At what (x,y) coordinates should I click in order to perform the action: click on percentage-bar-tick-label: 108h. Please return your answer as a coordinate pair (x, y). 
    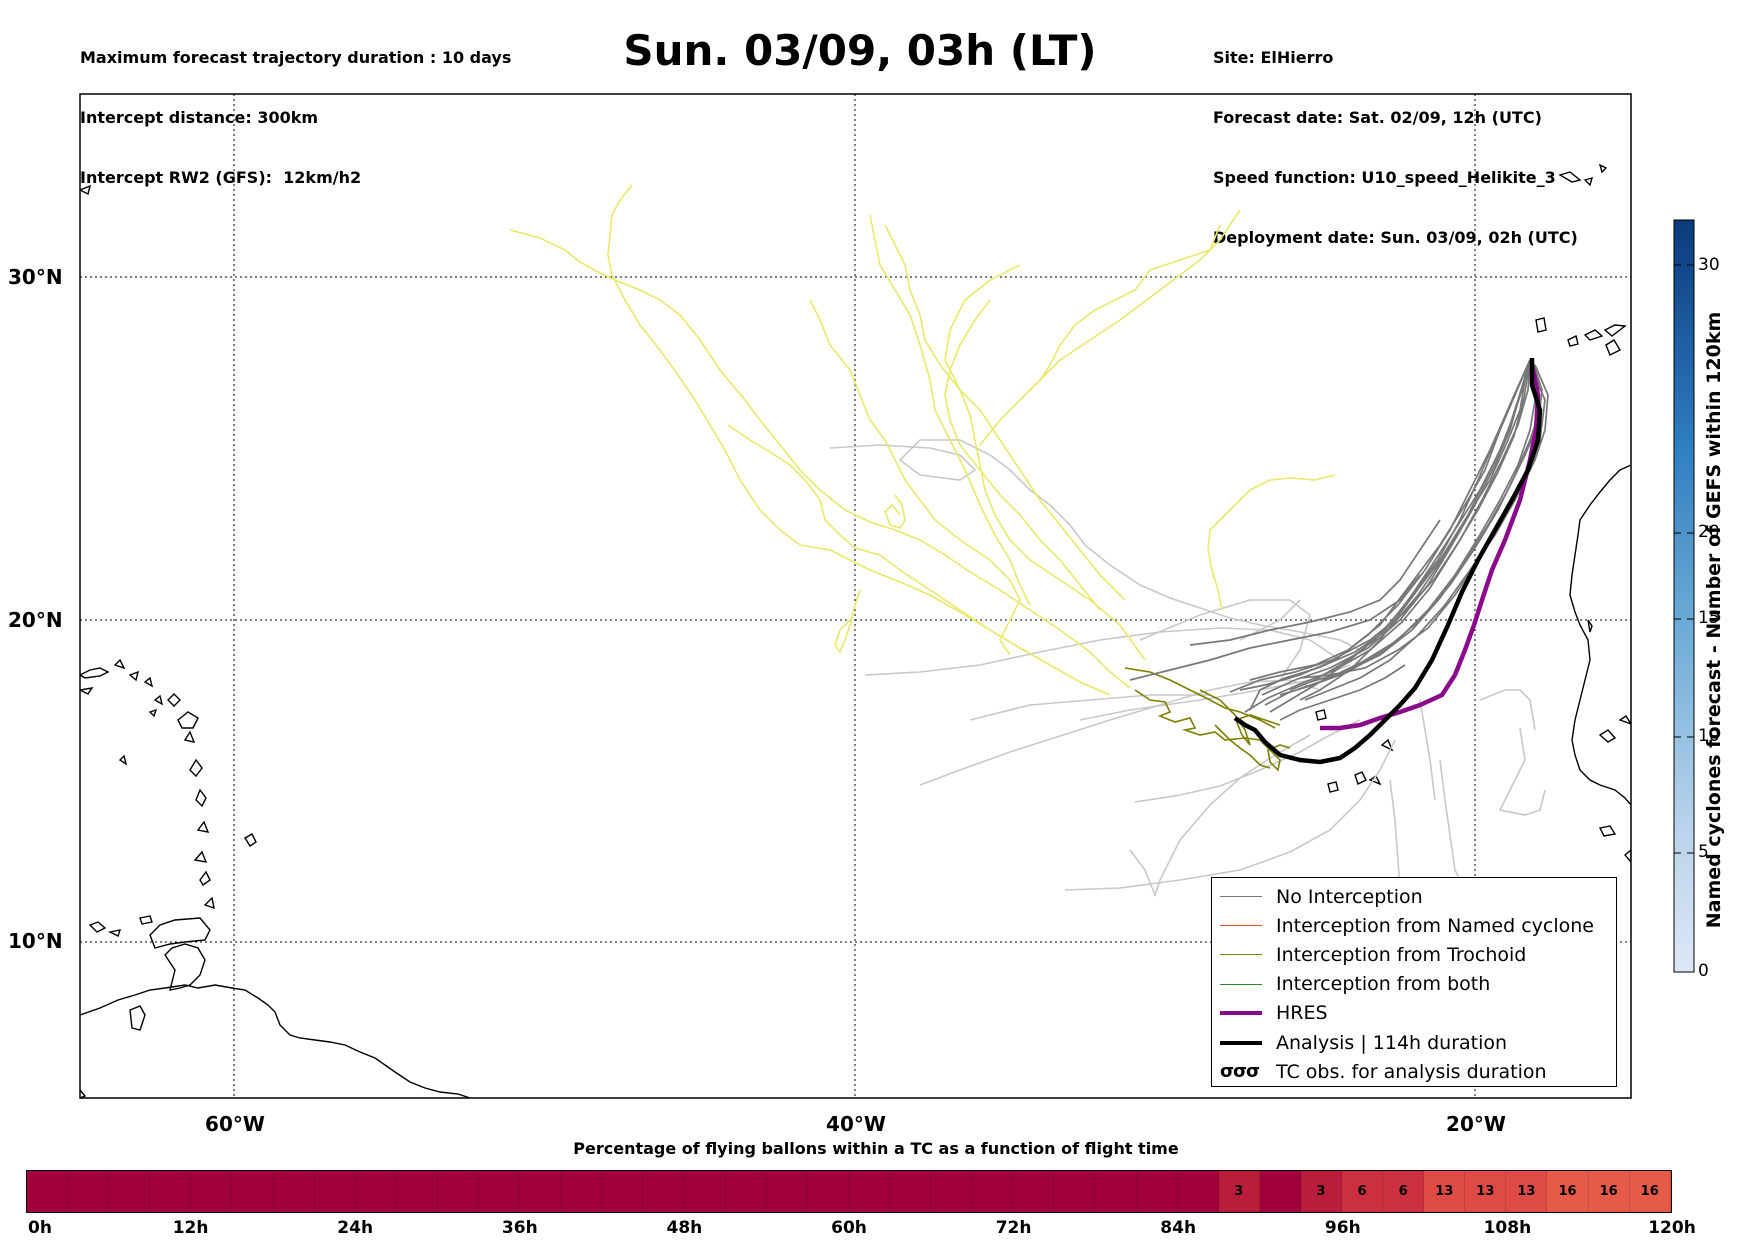
    Looking at the image, I should click on (1507, 1228).